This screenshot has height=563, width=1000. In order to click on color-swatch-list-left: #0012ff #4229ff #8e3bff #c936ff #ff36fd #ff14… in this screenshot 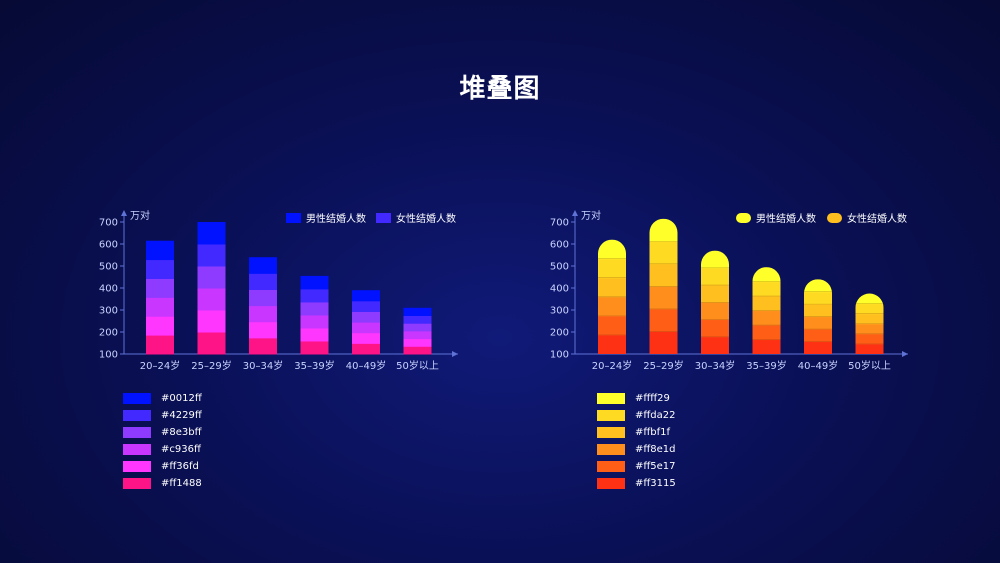, I will do `click(162, 441)`.